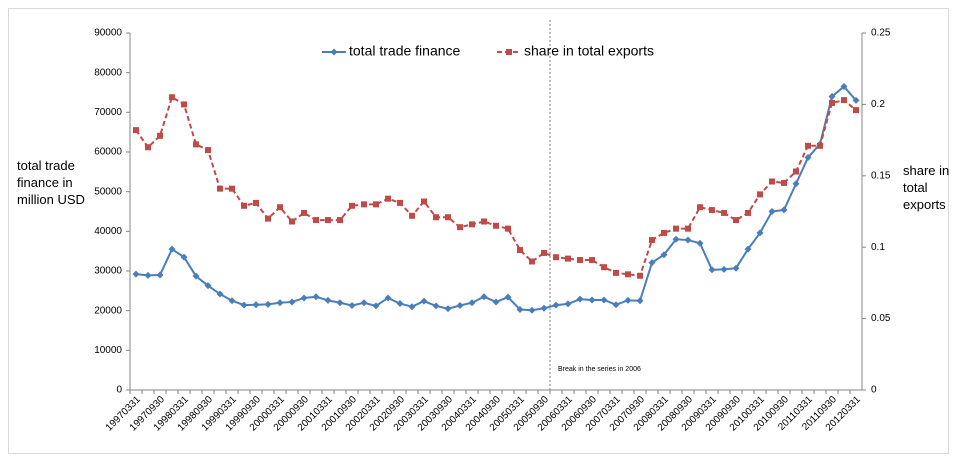 The image size is (955, 459). What do you see at coordinates (926, 187) in the screenshot?
I see `y2-axis-title: share in total exports` at bounding box center [926, 187].